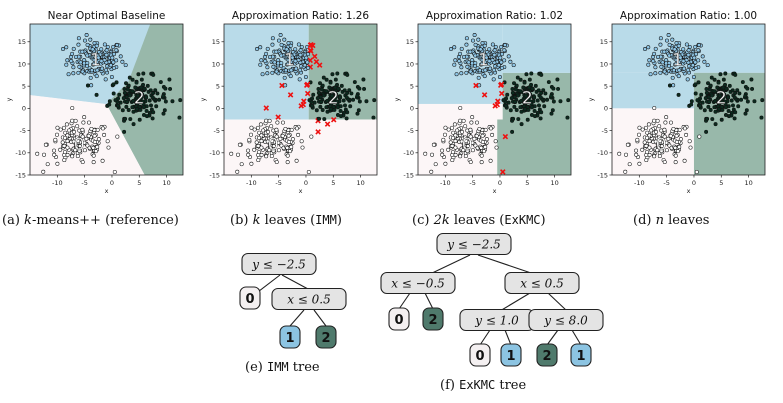  Describe the element at coordinates (404, 301) in the screenshot. I see `tree-edge` at that location.